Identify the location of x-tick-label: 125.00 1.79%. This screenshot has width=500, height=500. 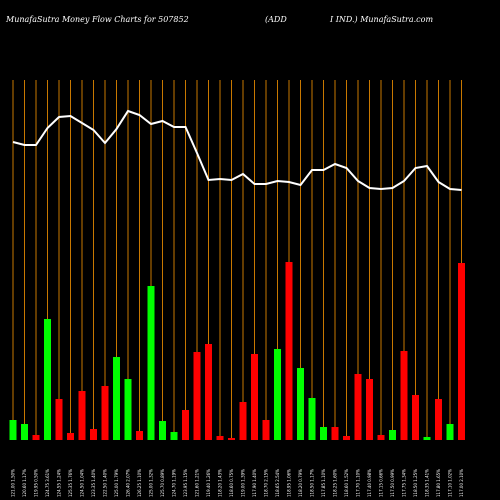
(116, 483).